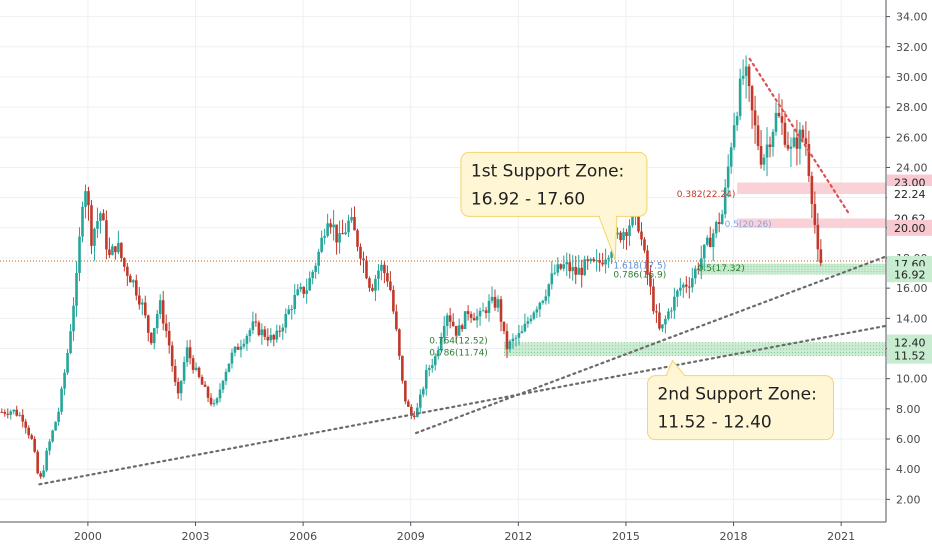  What do you see at coordinates (909, 355) in the screenshot?
I see `axis-tag-bg` at bounding box center [909, 355].